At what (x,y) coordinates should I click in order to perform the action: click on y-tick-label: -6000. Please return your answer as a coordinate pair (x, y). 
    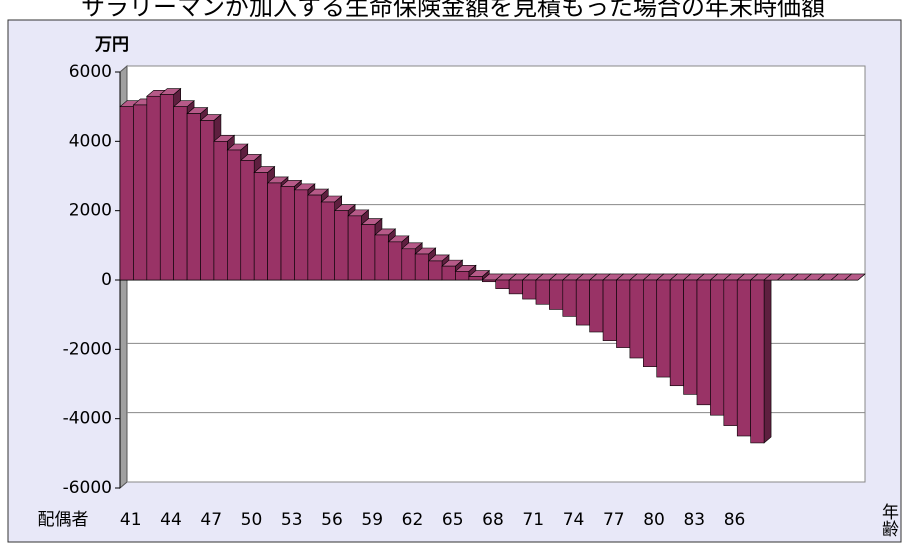
    Looking at the image, I should click on (87, 488).